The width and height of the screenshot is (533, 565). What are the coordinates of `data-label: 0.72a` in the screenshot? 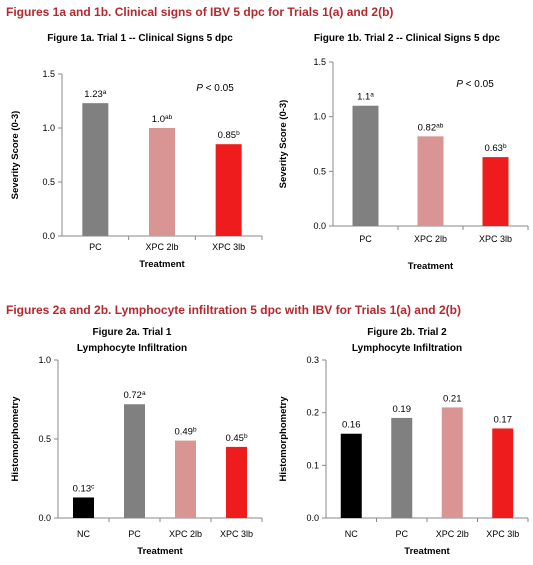 It's located at (134, 395).